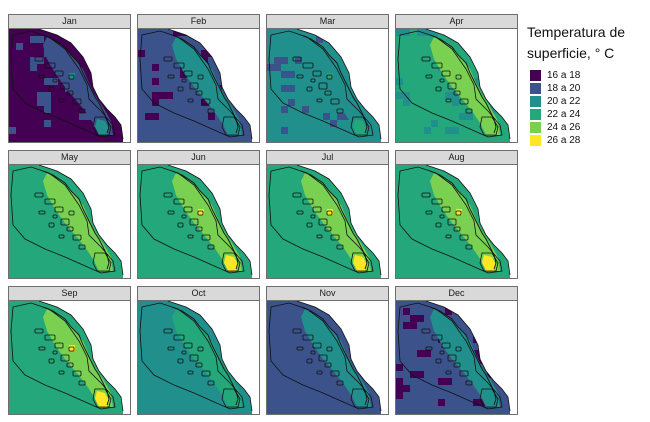 The height and width of the screenshot is (422, 650). I want to click on legend-label: 20 a 22, so click(564, 101).